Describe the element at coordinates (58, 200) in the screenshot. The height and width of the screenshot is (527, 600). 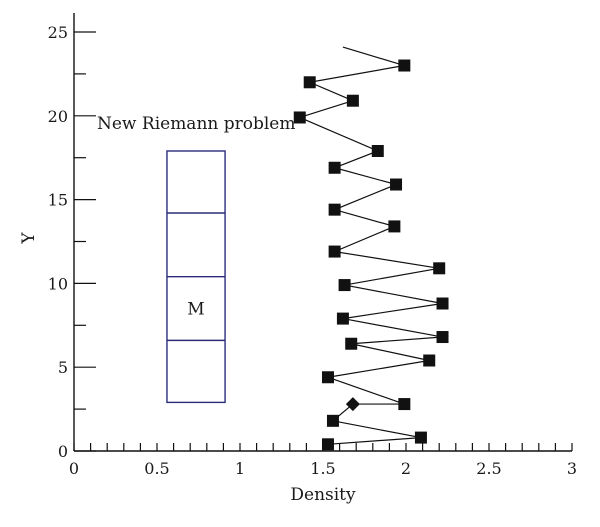
I see `y-tick-label: 15` at that location.